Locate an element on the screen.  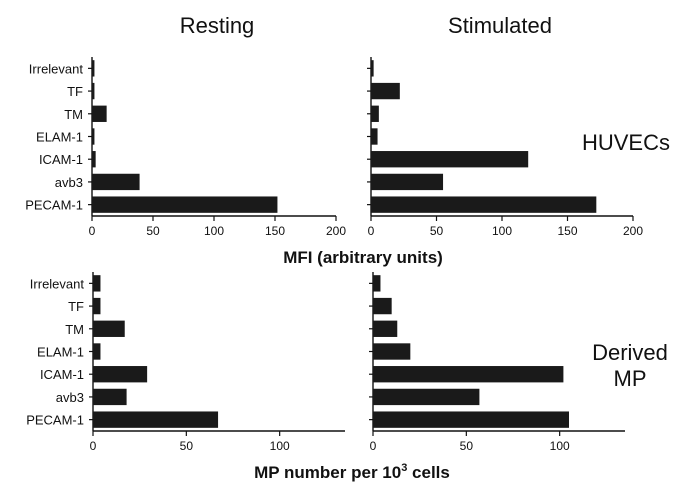
panel-2: 0 50 100 150 200 is located at coordinates (505, 147).